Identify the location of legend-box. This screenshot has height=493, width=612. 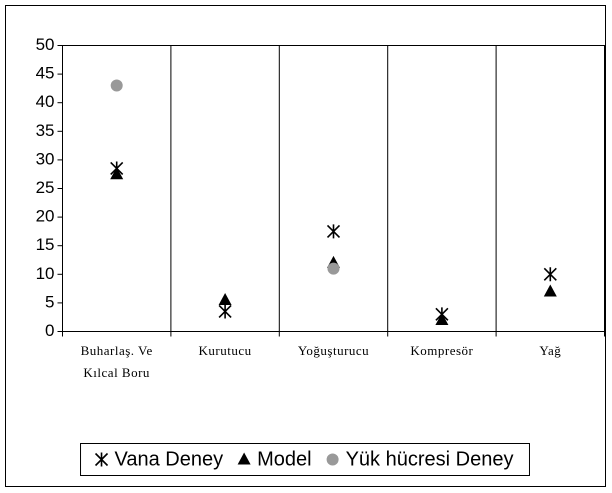
(305, 459).